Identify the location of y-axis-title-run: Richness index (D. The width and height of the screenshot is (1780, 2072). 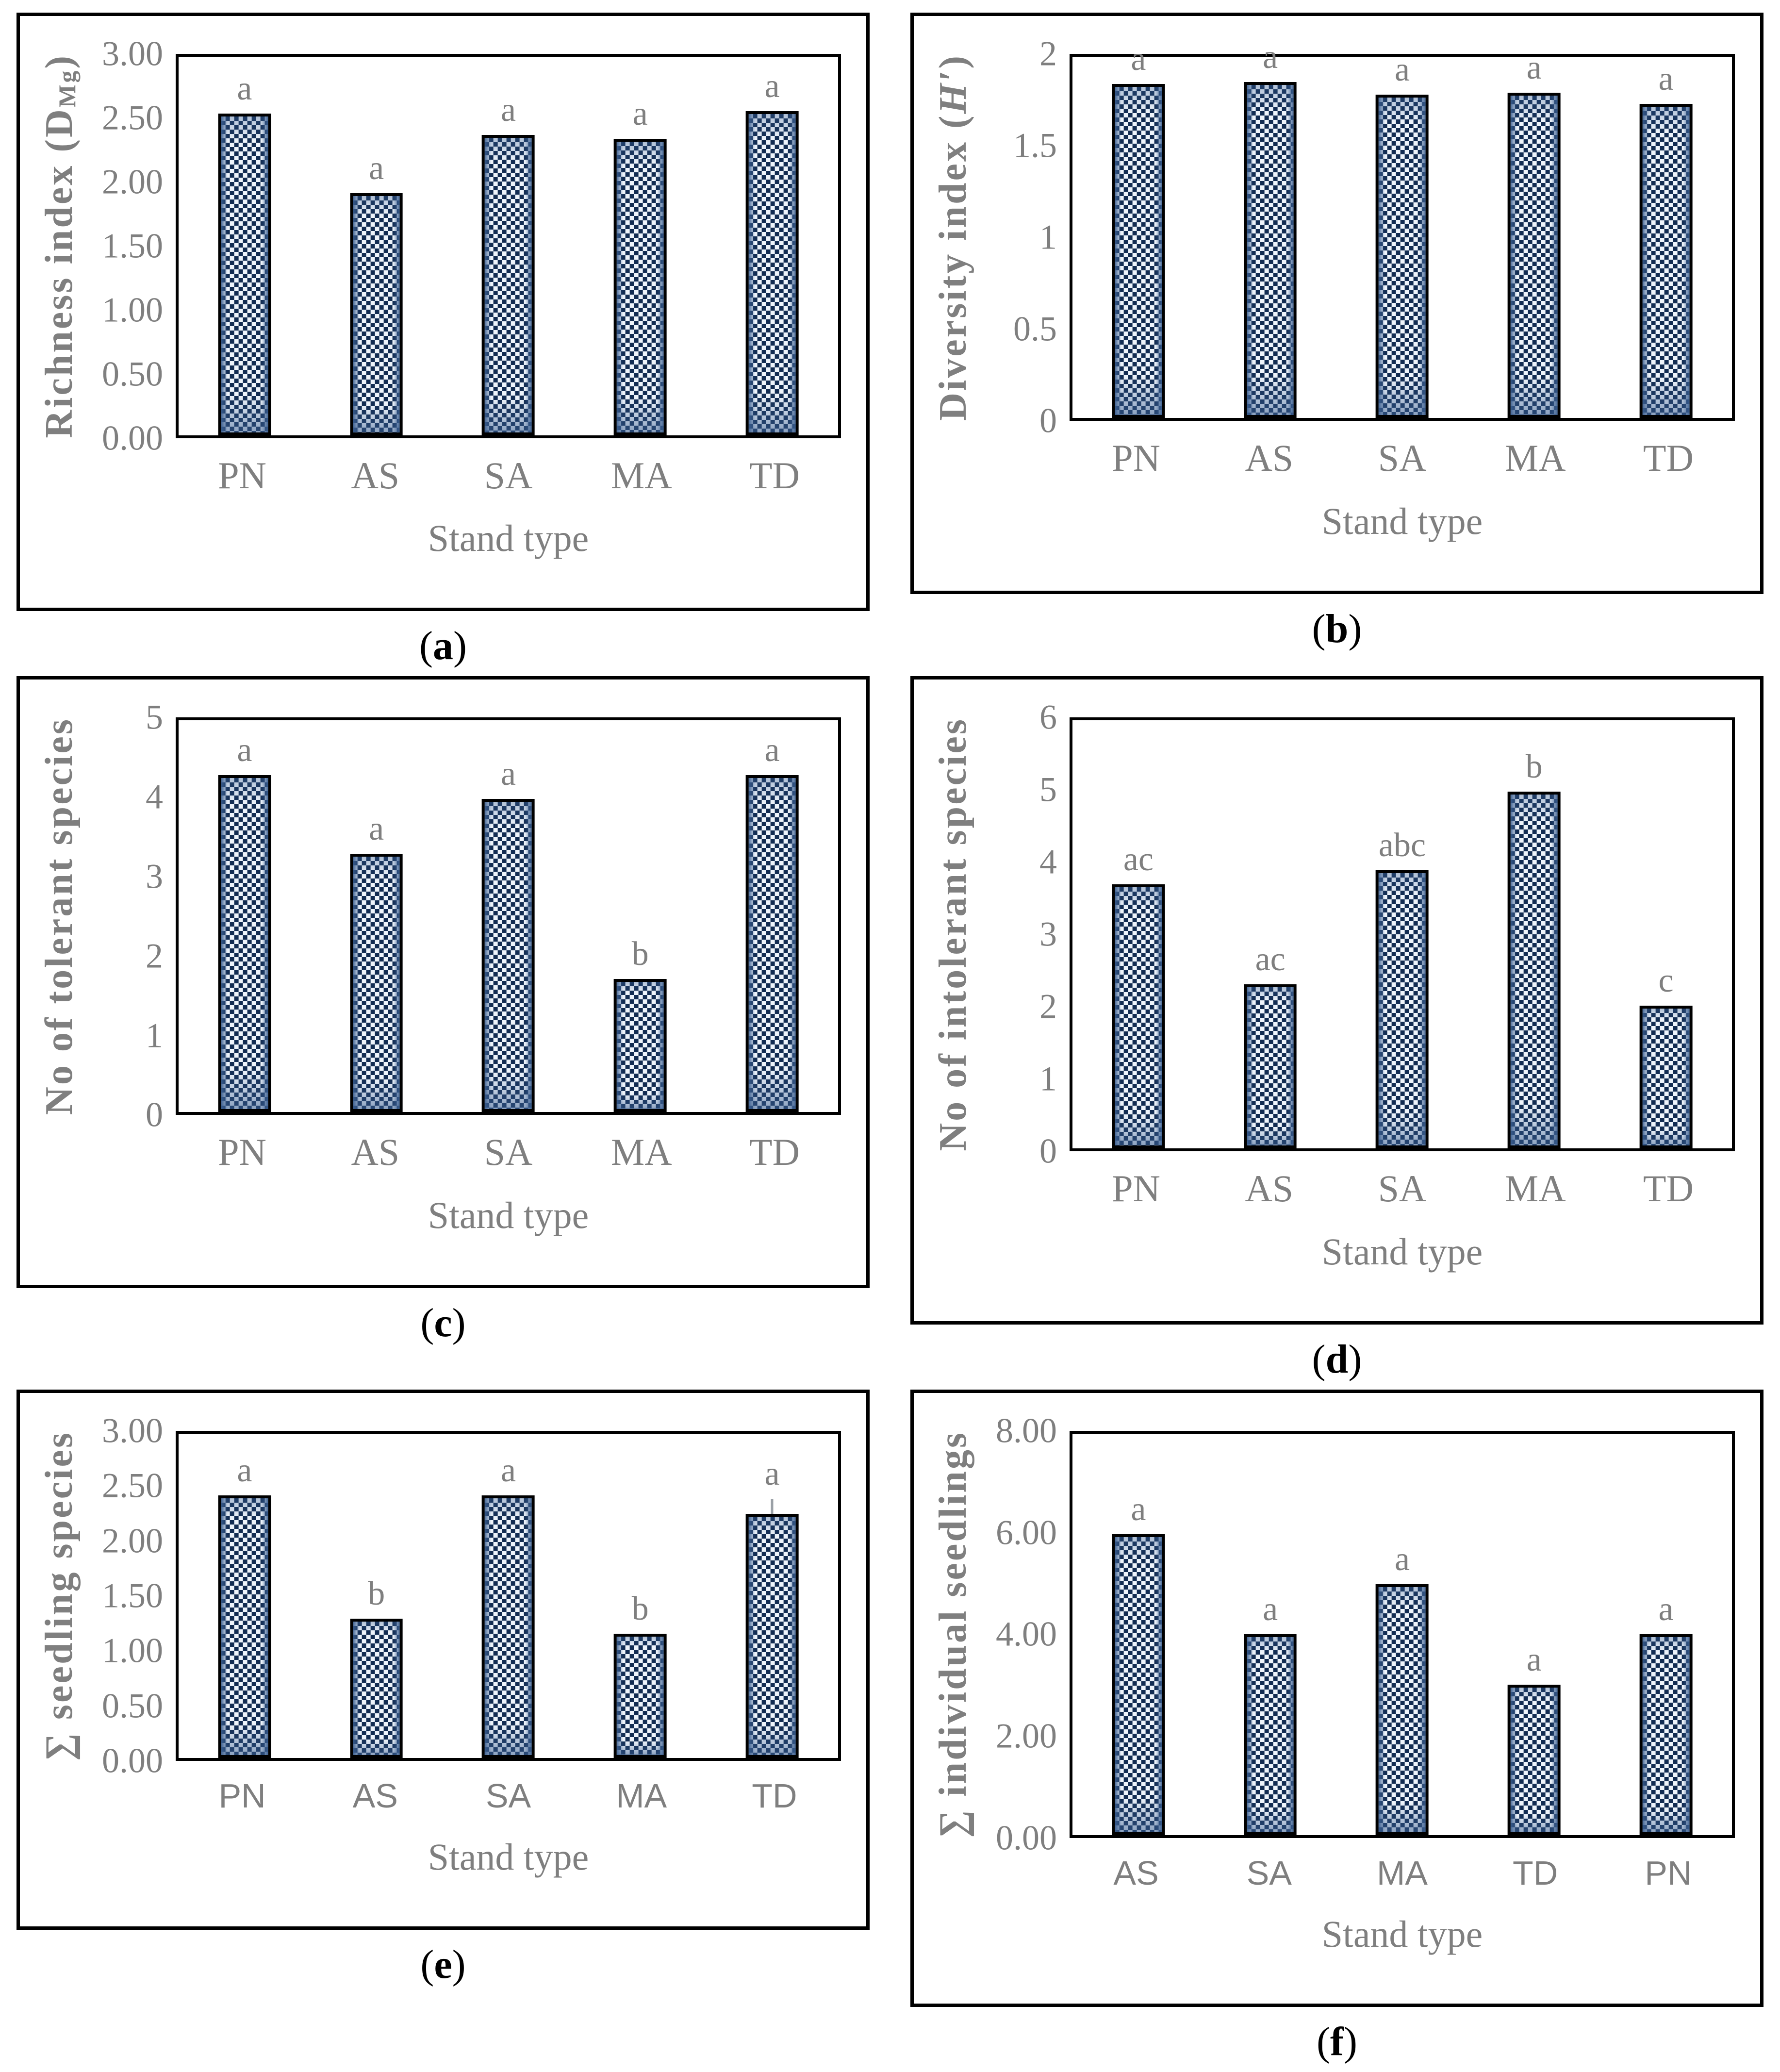
(59, 272).